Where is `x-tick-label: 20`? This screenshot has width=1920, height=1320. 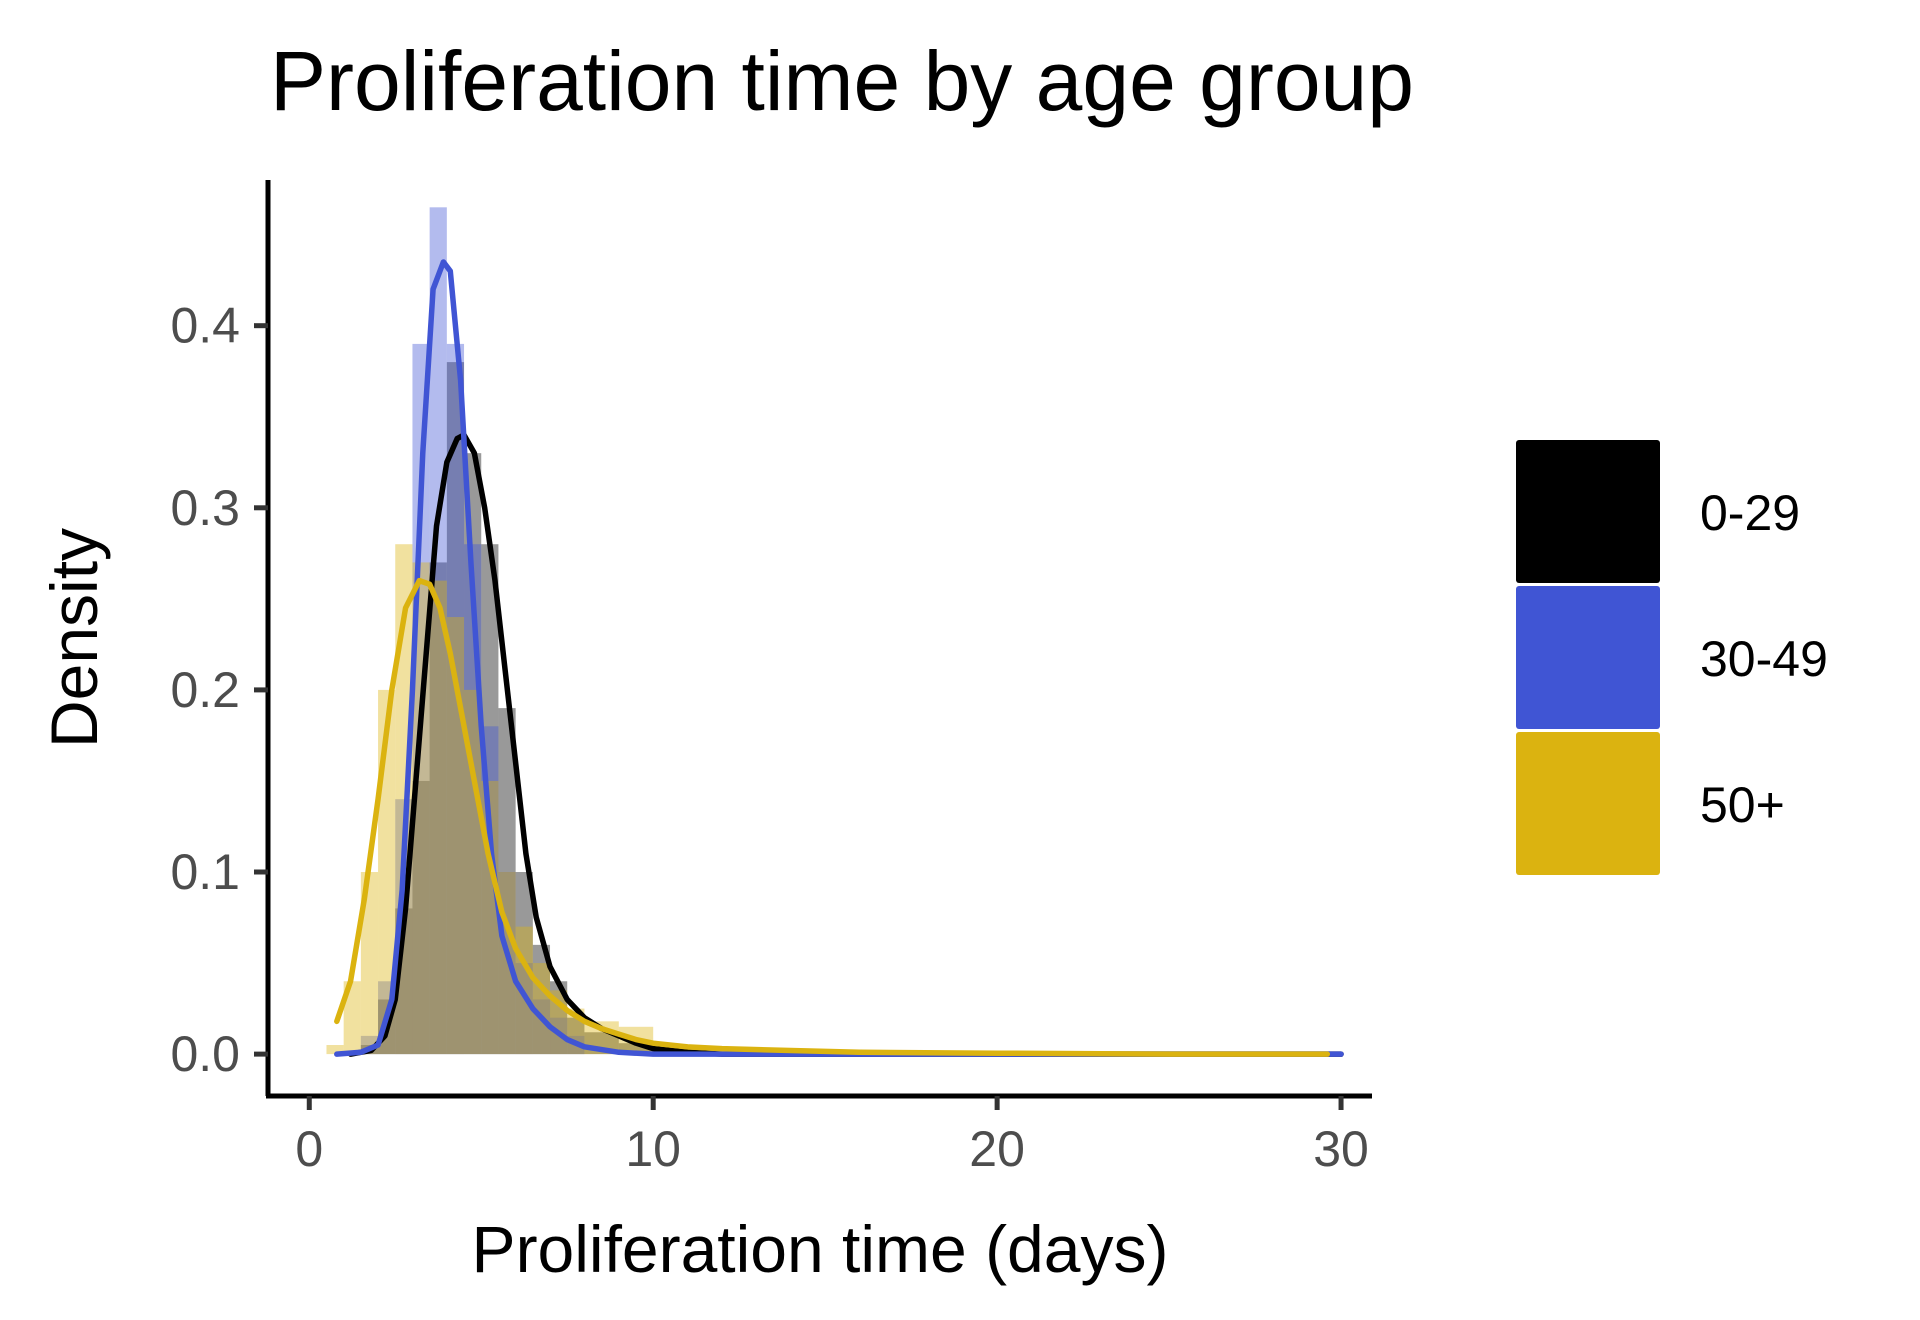
x-tick-label: 20 is located at coordinates (997, 1149).